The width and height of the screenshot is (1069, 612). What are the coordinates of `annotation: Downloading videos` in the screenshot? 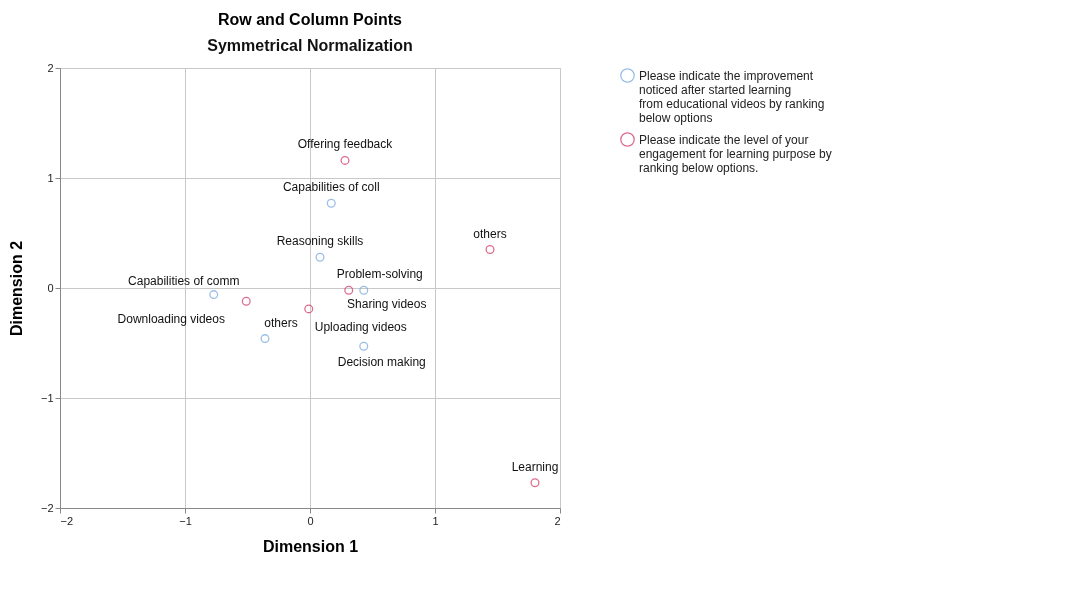 It's located at (171, 319).